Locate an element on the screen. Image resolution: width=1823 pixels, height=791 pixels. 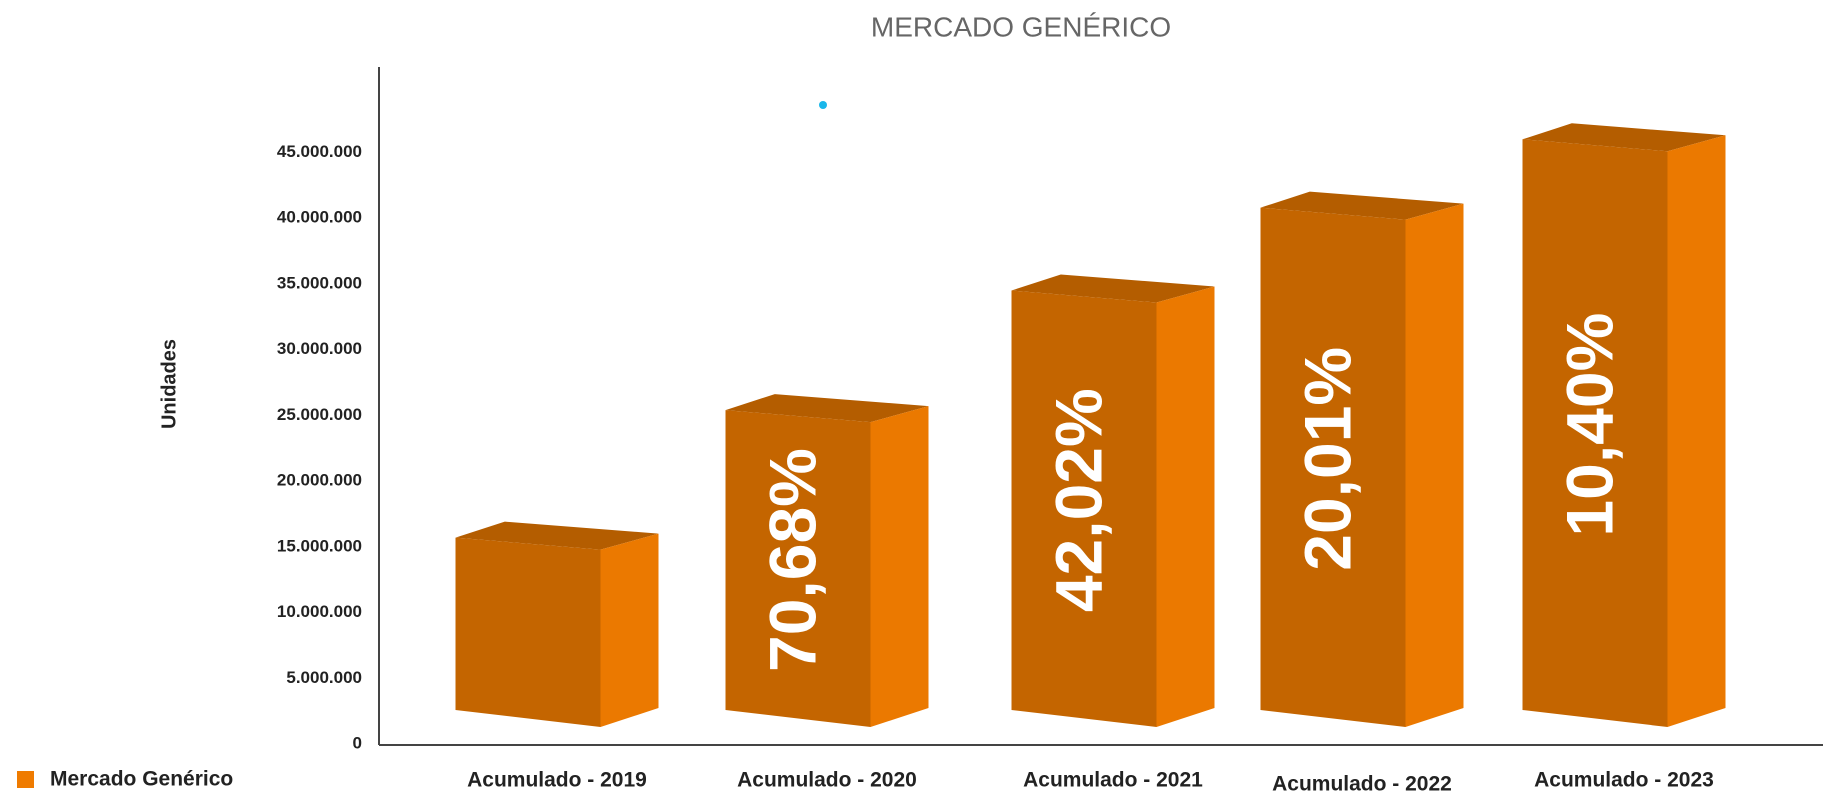
x-tick-label: Acumulado - 2023 is located at coordinates (1624, 780).